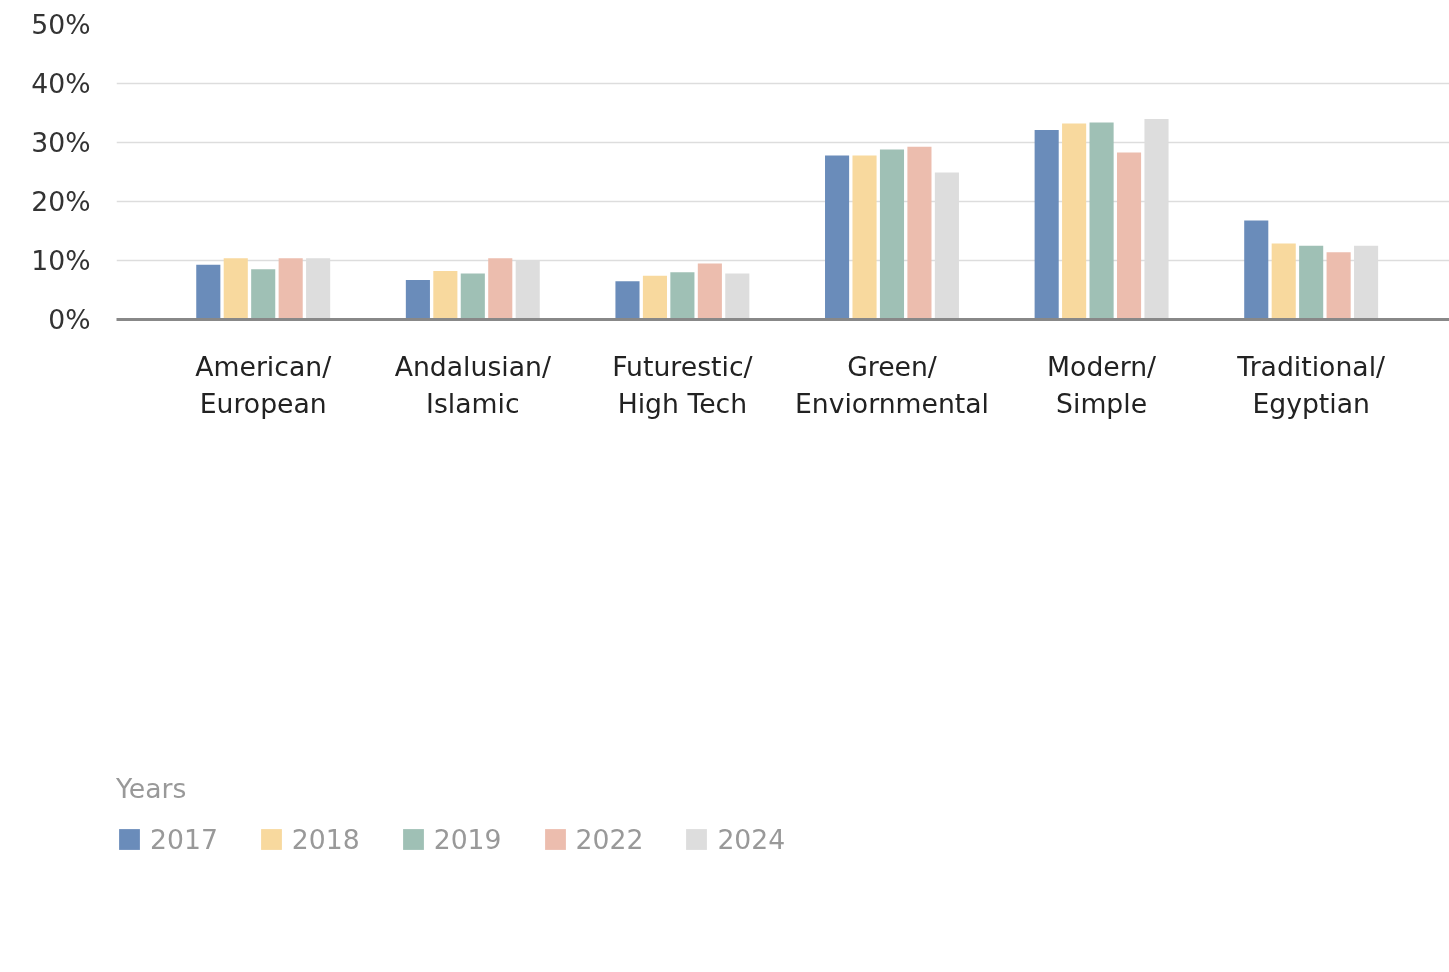  What do you see at coordinates (61, 83) in the screenshot?
I see `y-tick-label: 40%` at bounding box center [61, 83].